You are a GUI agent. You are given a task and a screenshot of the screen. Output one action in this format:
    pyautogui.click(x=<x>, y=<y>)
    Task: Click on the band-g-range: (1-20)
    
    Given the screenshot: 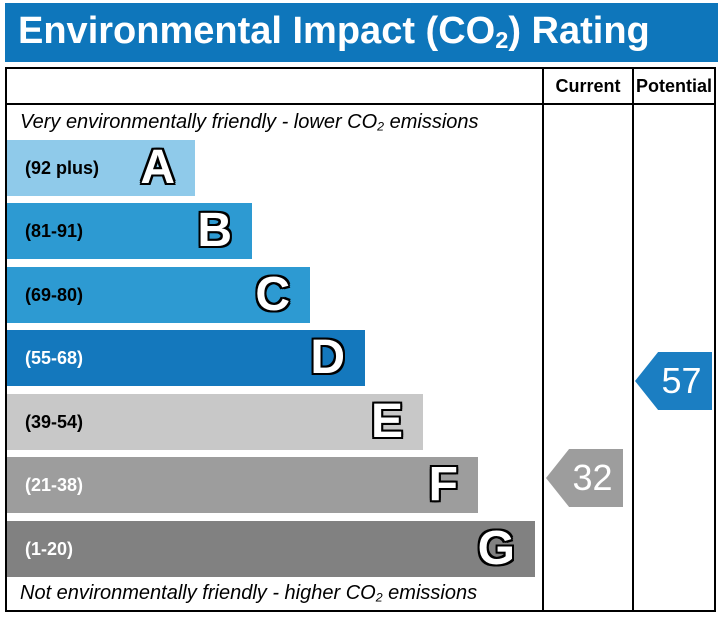 What is the action you would take?
    pyautogui.click(x=49, y=548)
    